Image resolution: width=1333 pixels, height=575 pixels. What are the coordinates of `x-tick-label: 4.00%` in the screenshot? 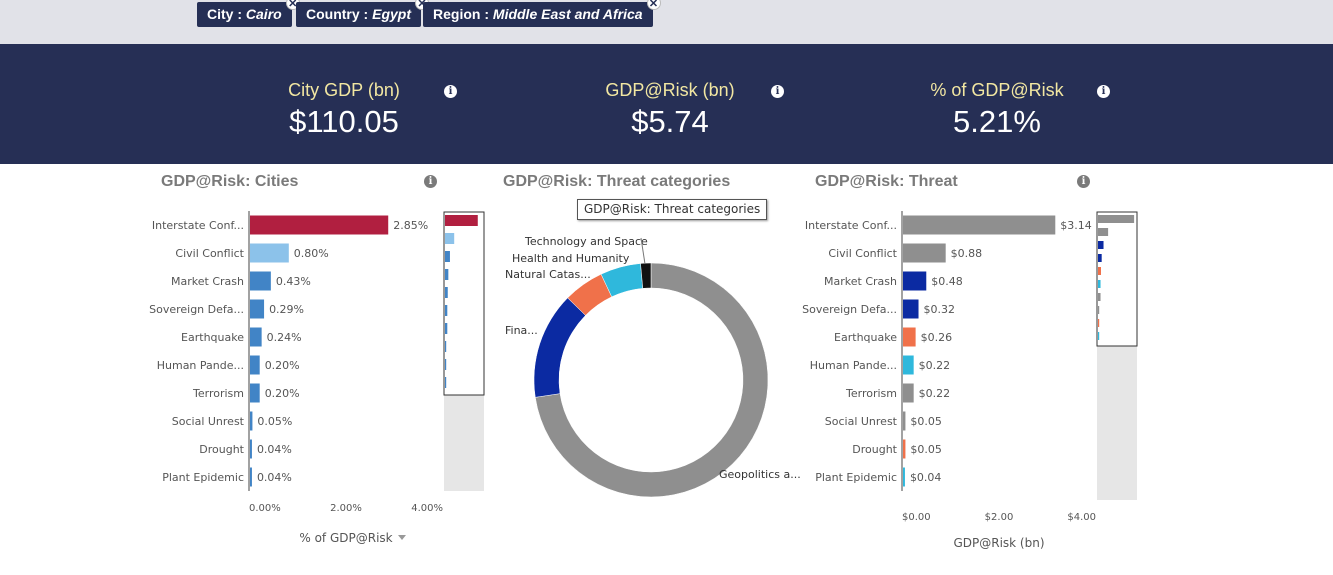 It's located at (427, 508).